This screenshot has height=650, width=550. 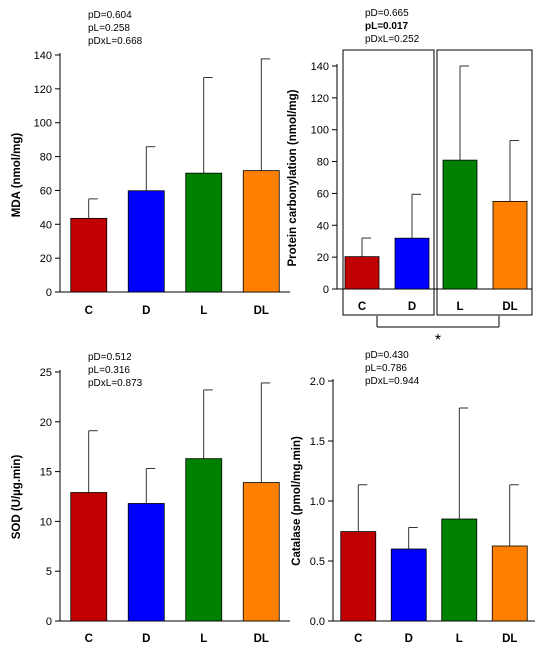 I want to click on stat-pvalue: pL=0.258, so click(x=109, y=28).